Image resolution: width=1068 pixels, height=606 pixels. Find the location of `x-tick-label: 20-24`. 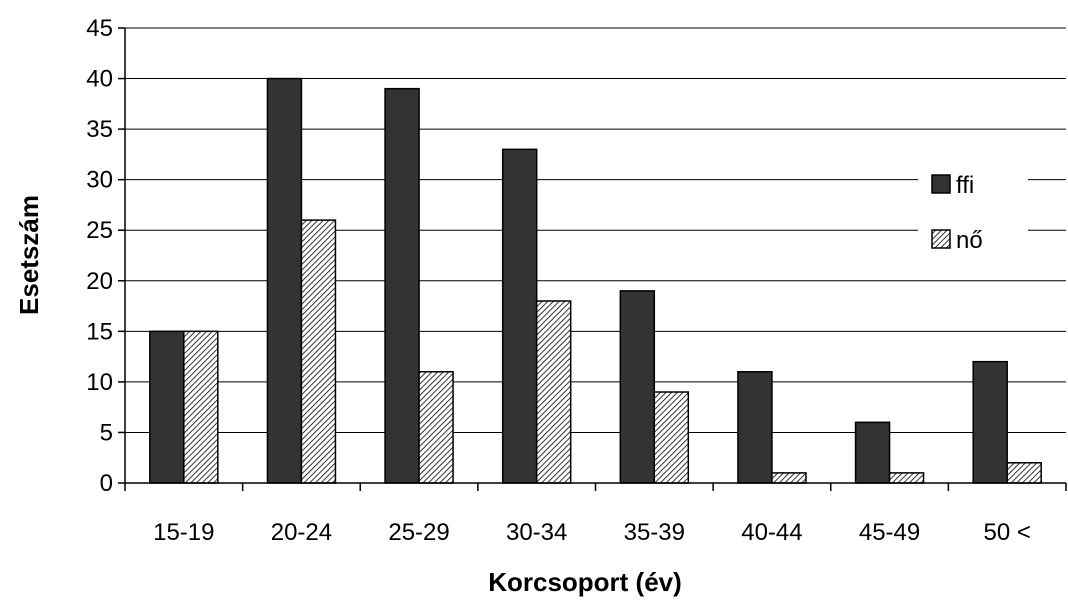

x-tick-label: 20-24 is located at coordinates (301, 532).